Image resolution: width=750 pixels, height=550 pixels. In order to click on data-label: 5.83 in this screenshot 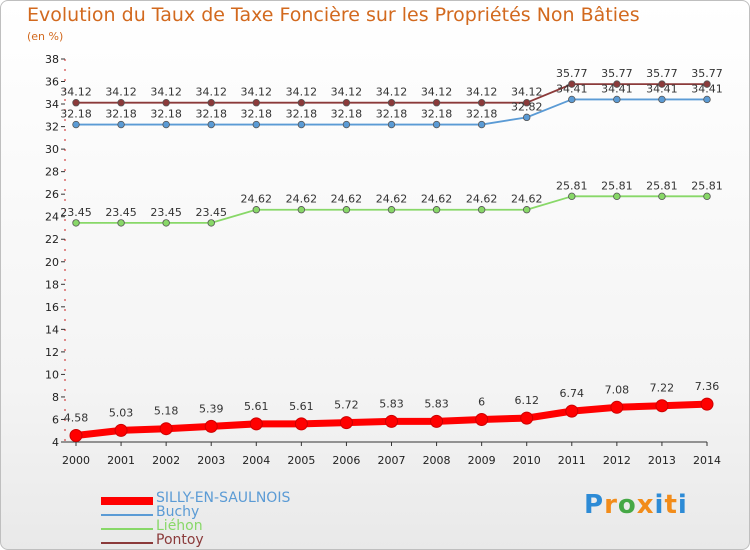, I will do `click(436, 403)`.